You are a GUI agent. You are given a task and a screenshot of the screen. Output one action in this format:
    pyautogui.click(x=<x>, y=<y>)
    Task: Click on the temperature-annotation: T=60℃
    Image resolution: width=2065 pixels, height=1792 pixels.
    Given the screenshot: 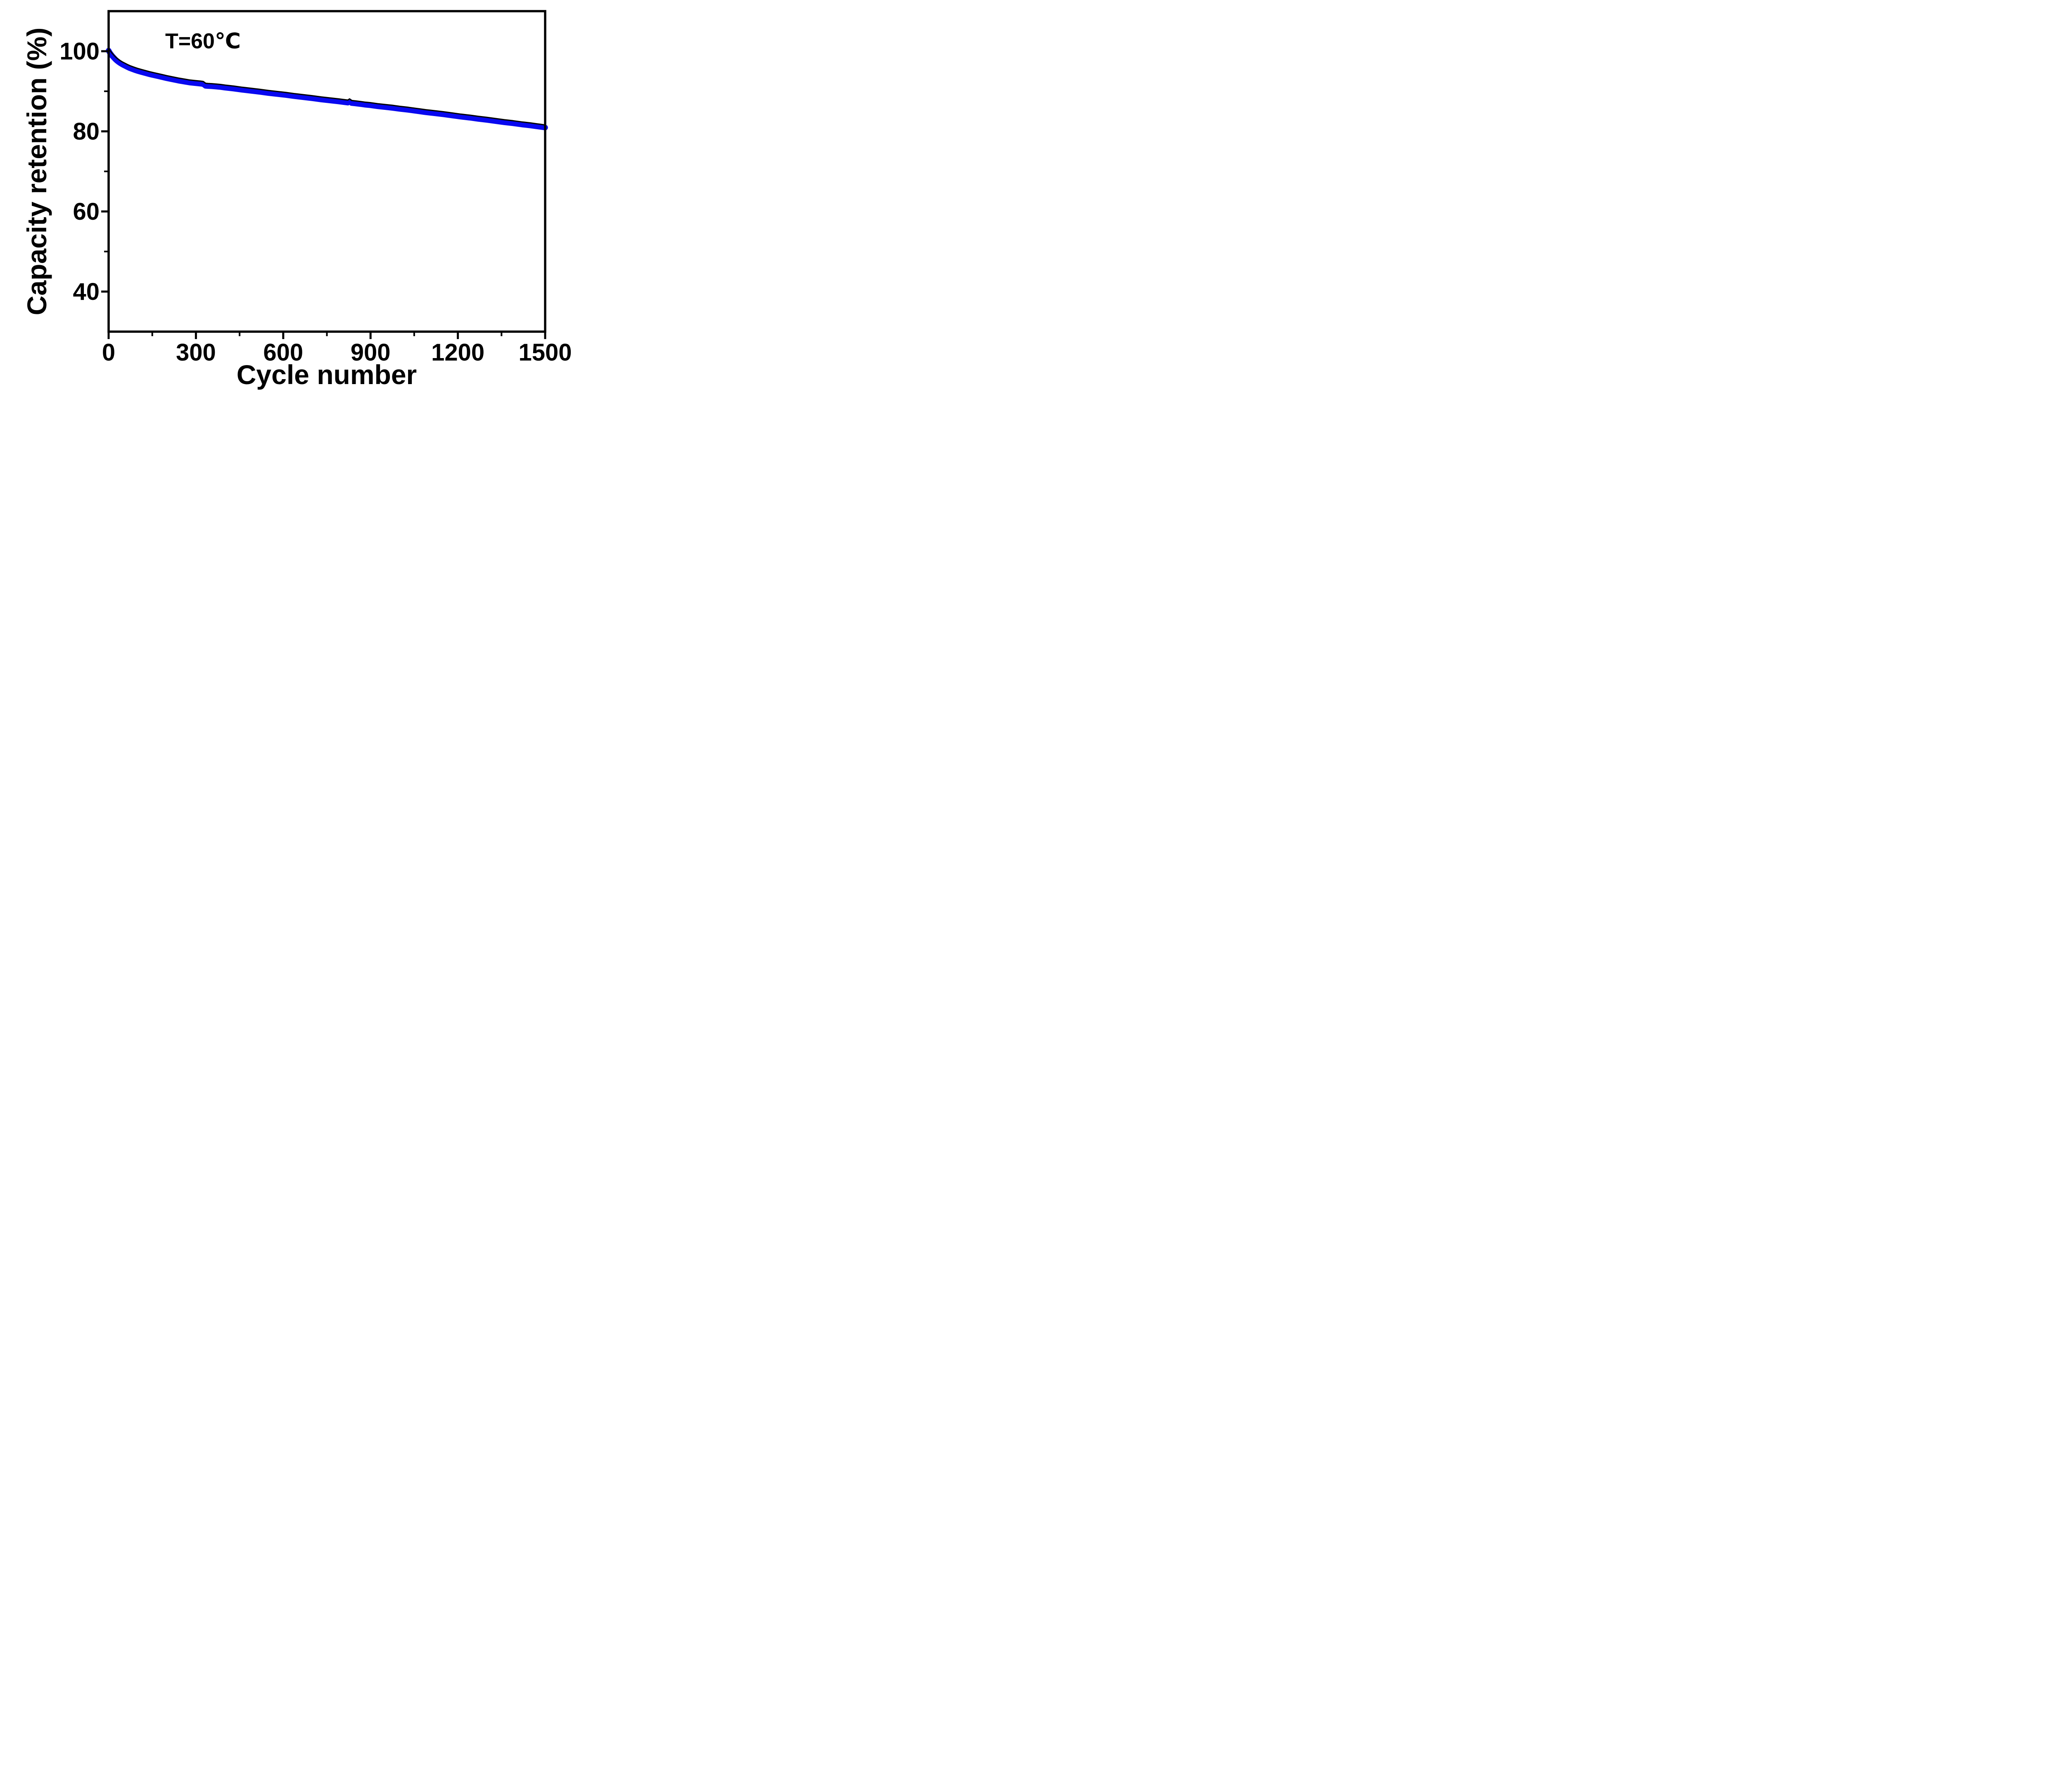 What is the action you would take?
    pyautogui.click(x=203, y=41)
    